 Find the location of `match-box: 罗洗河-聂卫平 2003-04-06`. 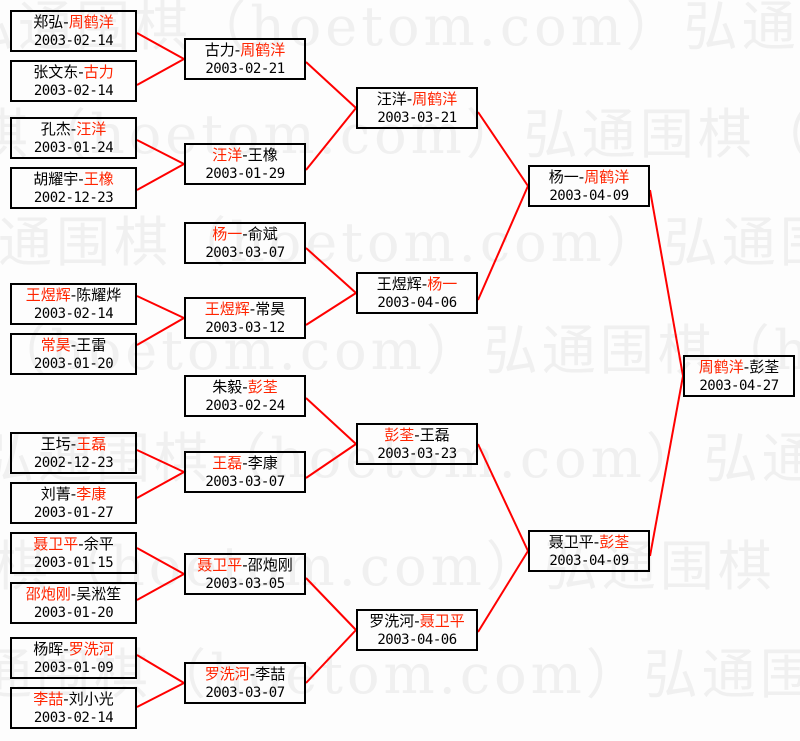

match-box: 罗洗河-聂卫平 2003-04-06 is located at coordinates (417, 630).